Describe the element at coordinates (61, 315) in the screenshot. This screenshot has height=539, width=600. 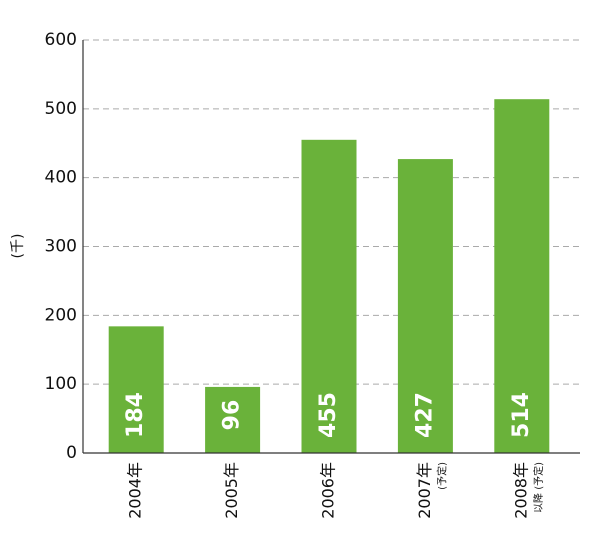
I see `y-tick-label: 200` at that location.